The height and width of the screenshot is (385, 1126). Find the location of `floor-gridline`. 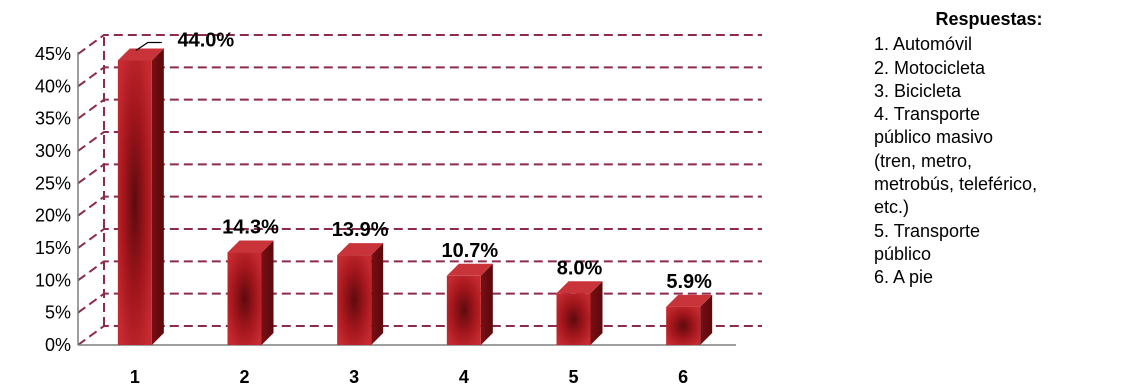

floor-gridline is located at coordinates (419, 335).